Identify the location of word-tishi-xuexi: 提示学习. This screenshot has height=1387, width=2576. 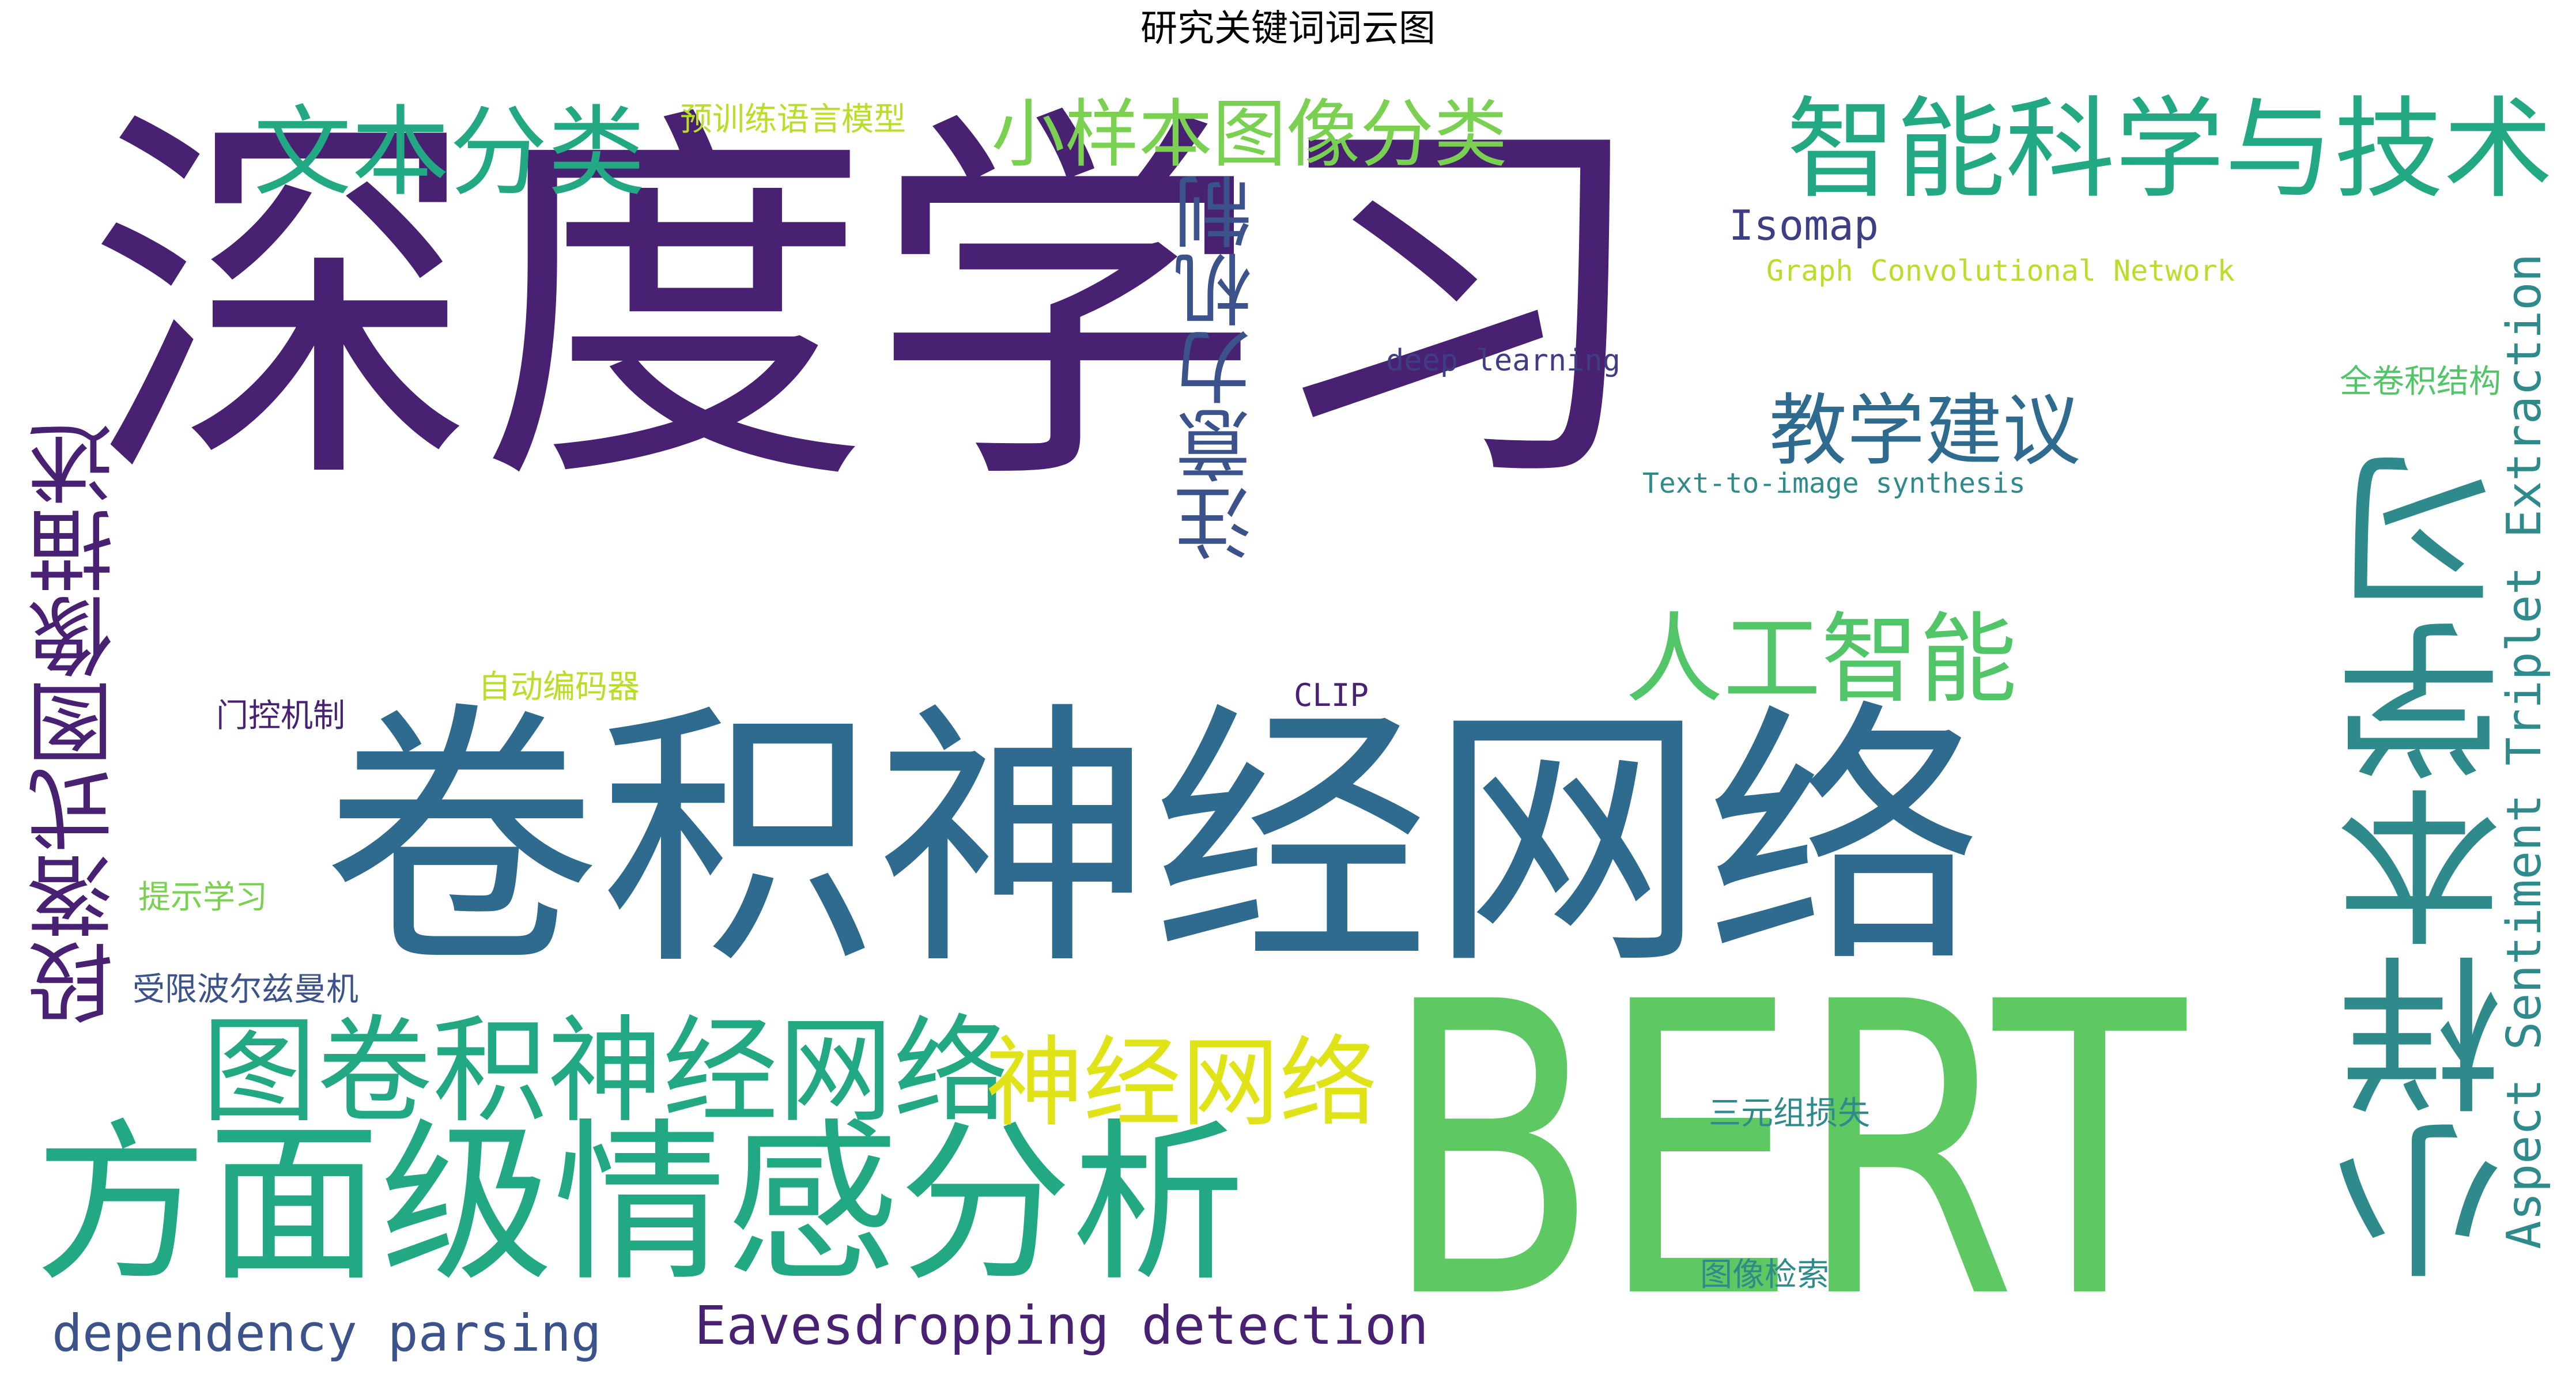
(202, 897).